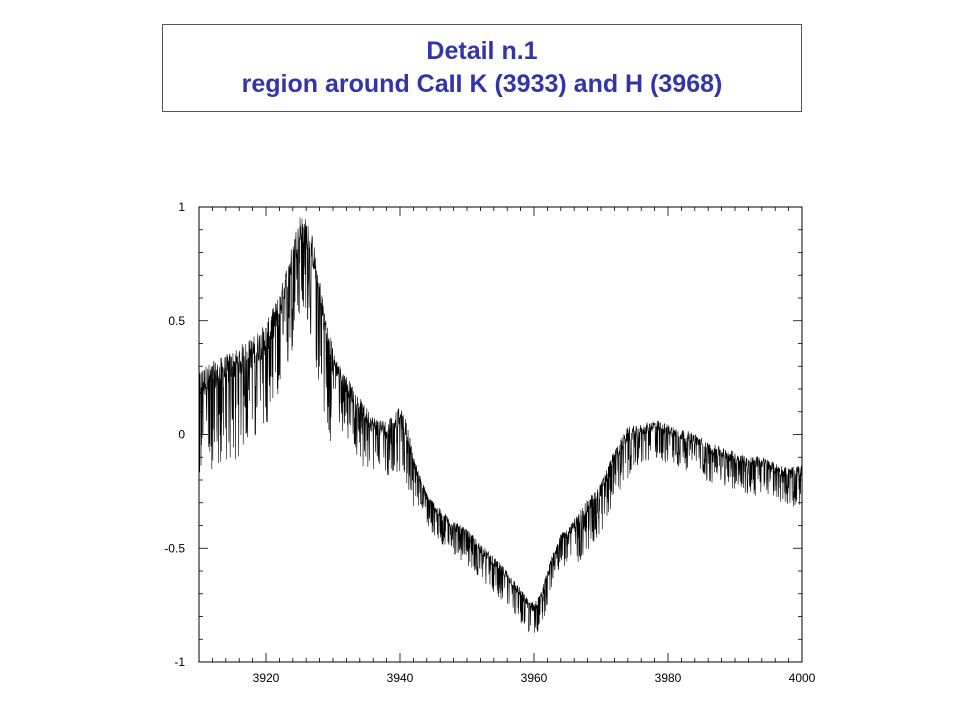 This screenshot has height=720, width=960. Describe the element at coordinates (174, 548) in the screenshot. I see `y-tick-label: -0.5` at that location.